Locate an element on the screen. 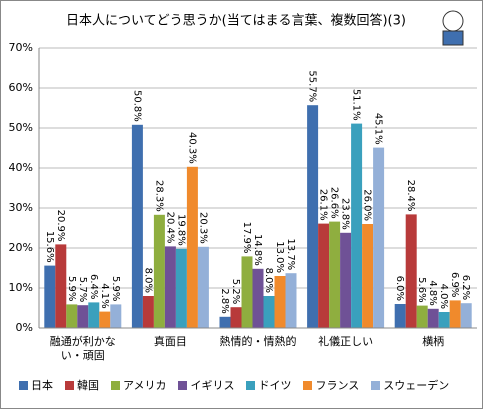 The image size is (483, 409). mascot-icon is located at coordinates (453, 28).